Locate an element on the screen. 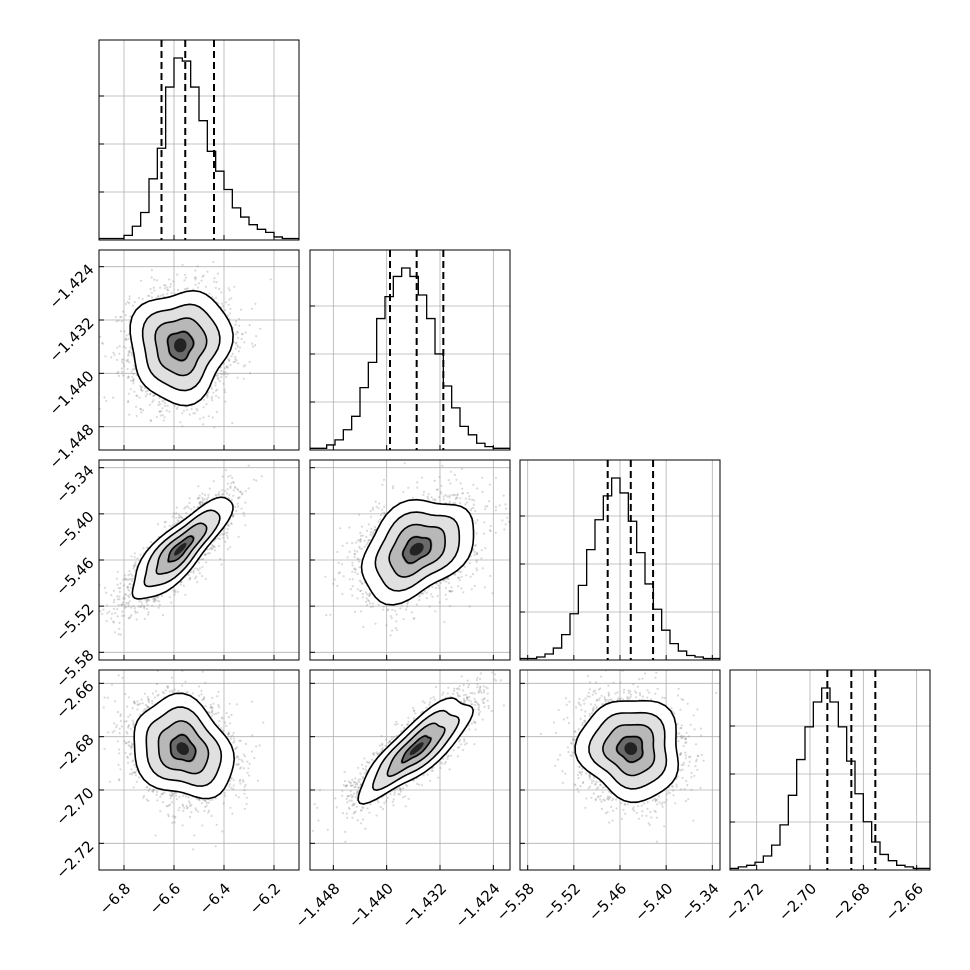  scatter-content is located at coordinates (185, 344).